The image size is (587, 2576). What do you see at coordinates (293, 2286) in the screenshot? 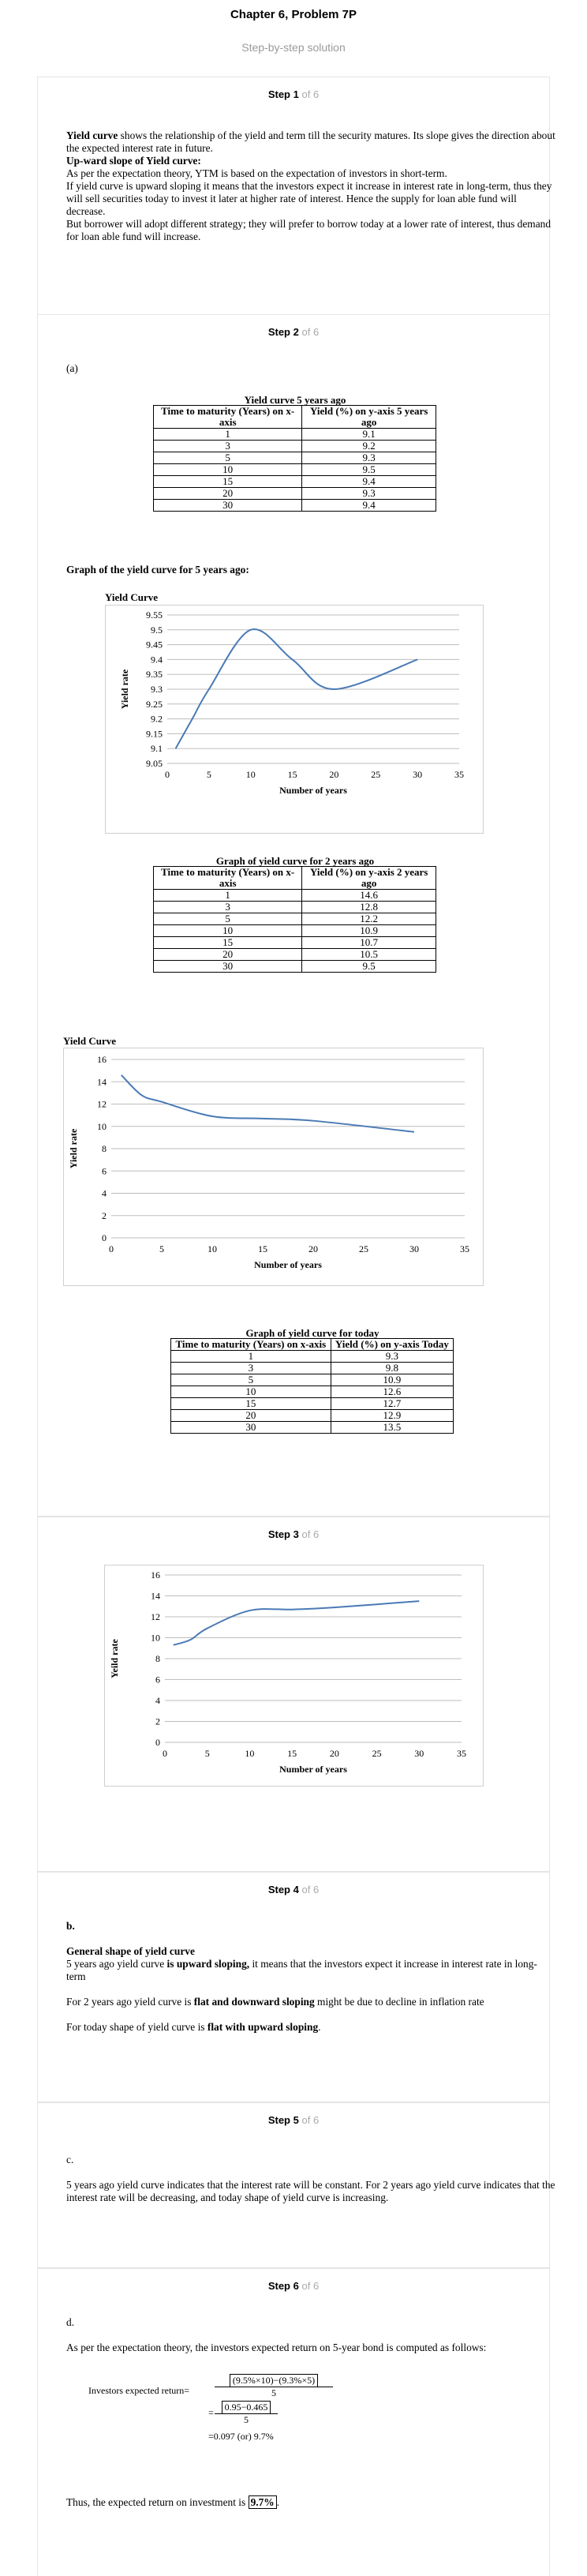
I see `step-6-heading: Step 6 of 6` at bounding box center [293, 2286].